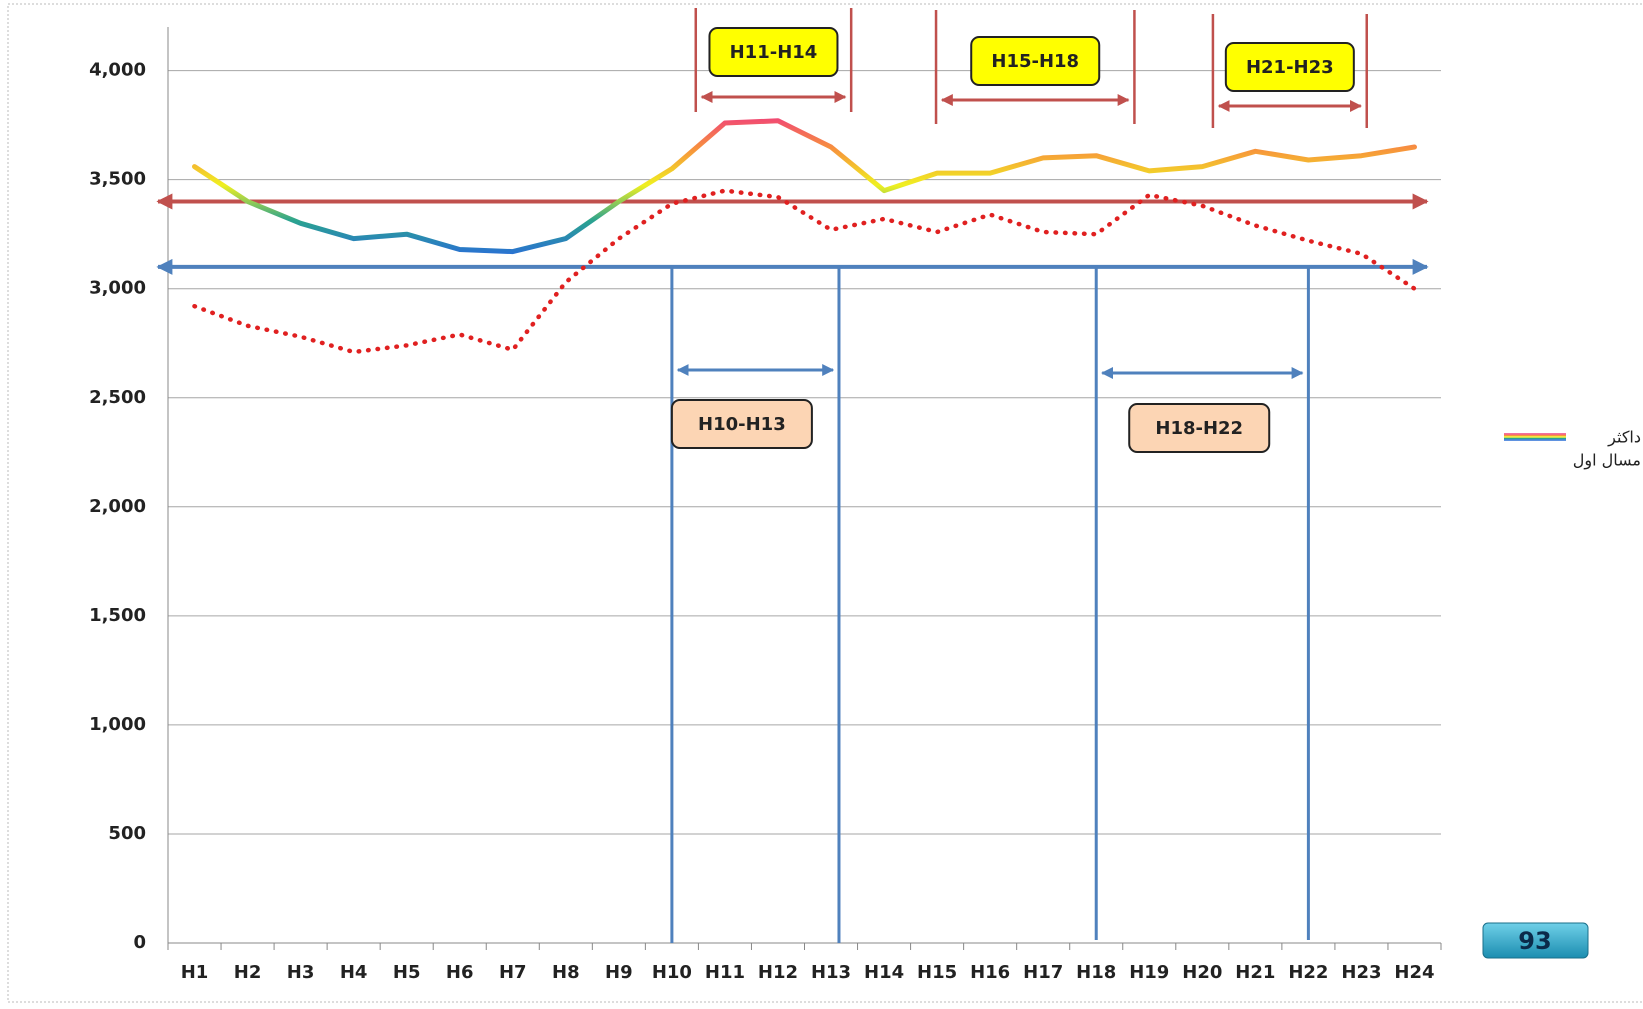  I want to click on y-tick-label: 3,500, so click(117, 179).